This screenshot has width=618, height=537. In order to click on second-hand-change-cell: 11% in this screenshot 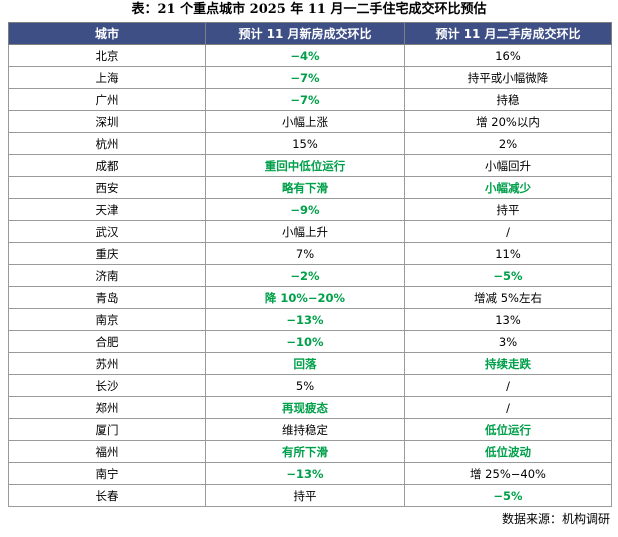, I will do `click(508, 253)`.